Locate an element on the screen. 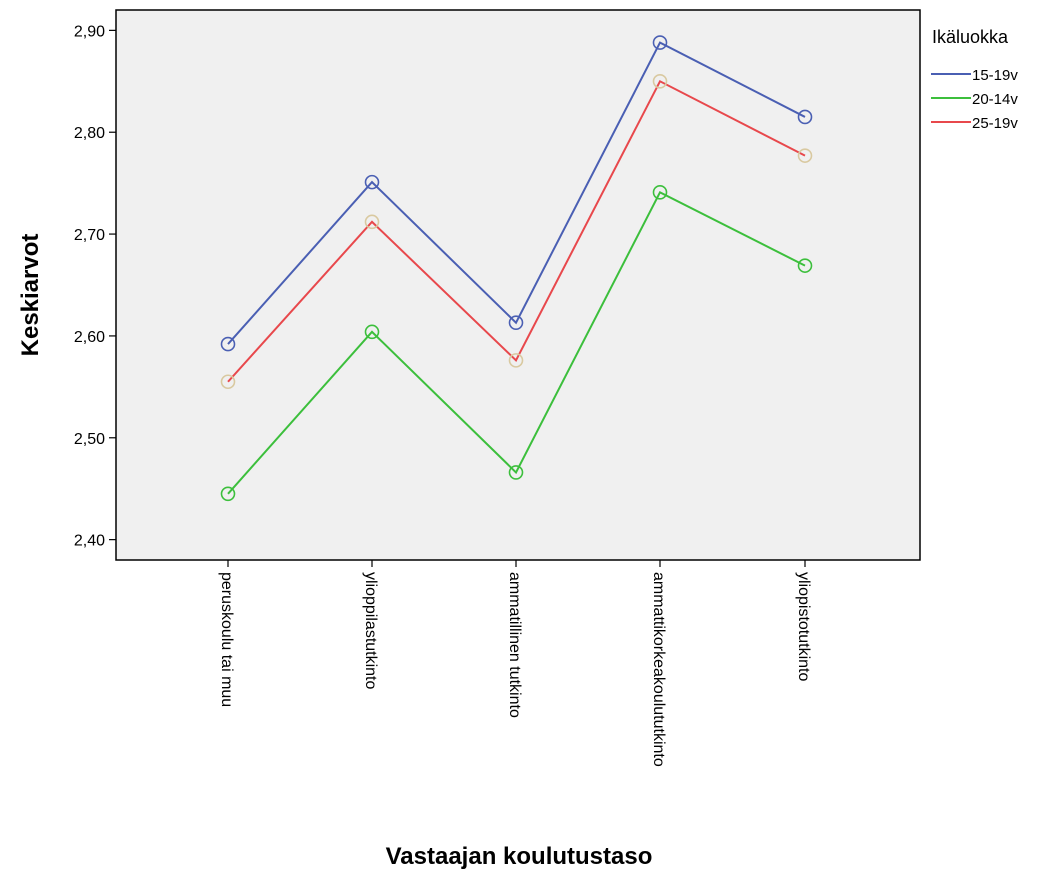 This screenshot has width=1044, height=876. legend: Ikäluokka 15-19v 20-14v 25-19v is located at coordinates (974, 79).